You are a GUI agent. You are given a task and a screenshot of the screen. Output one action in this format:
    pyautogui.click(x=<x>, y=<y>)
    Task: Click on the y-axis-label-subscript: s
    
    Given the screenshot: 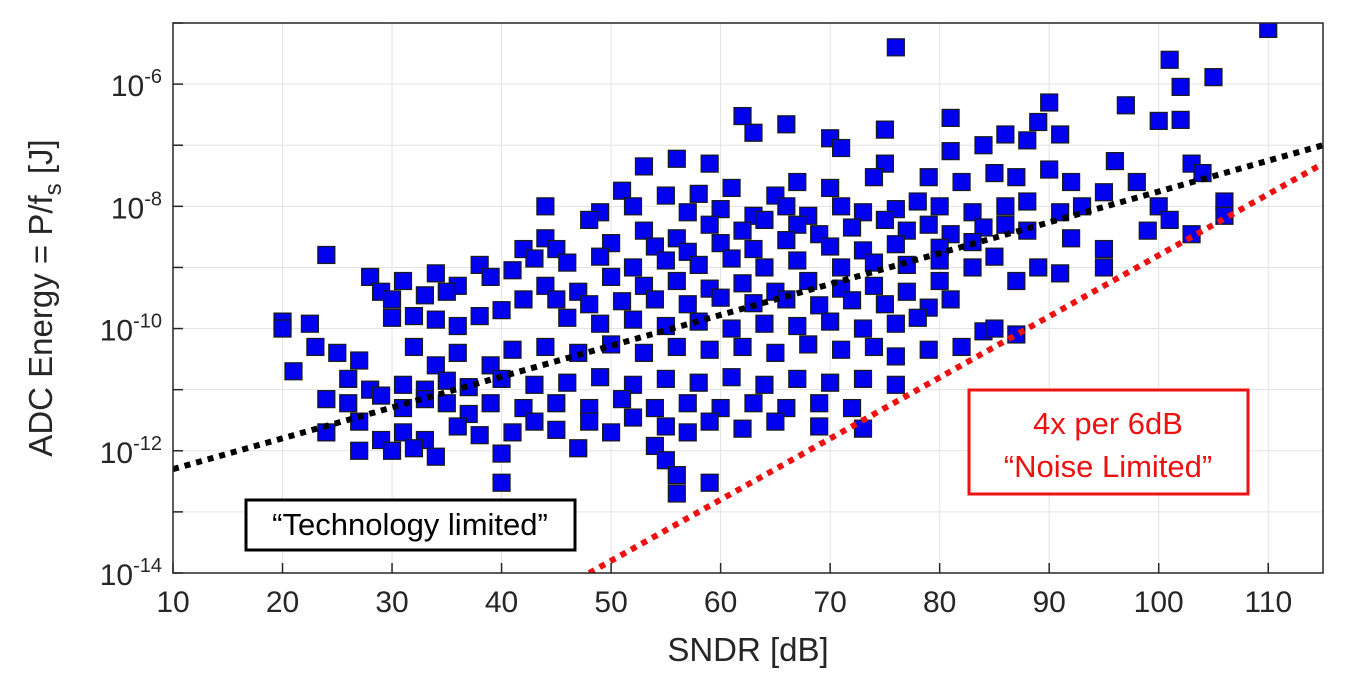 What is the action you would take?
    pyautogui.click(x=53, y=189)
    